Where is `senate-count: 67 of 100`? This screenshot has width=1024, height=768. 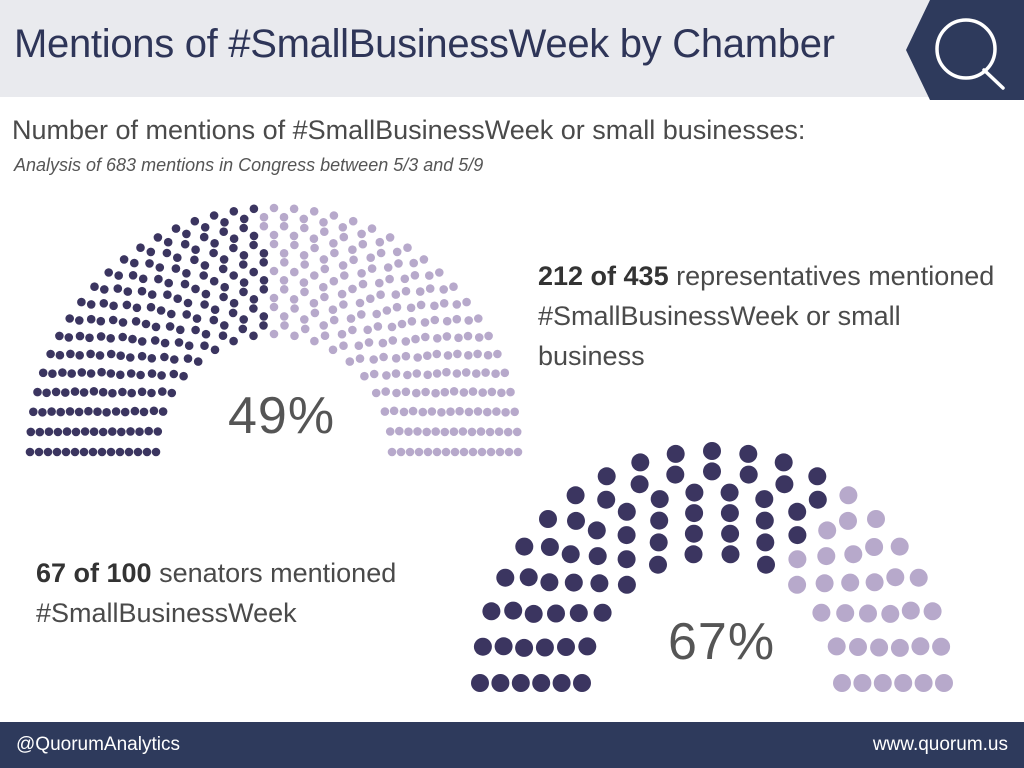
senate-count: 67 of 100 is located at coordinates (94, 573).